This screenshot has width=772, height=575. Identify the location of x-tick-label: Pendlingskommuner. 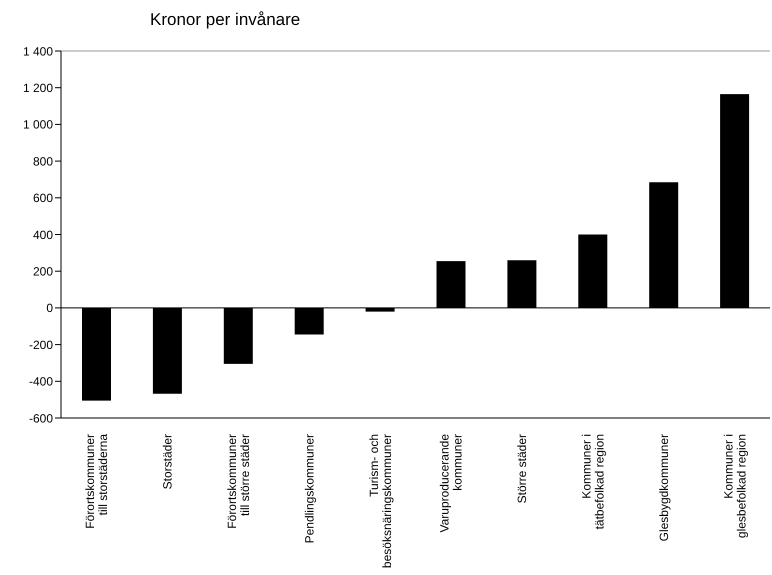
(309, 489).